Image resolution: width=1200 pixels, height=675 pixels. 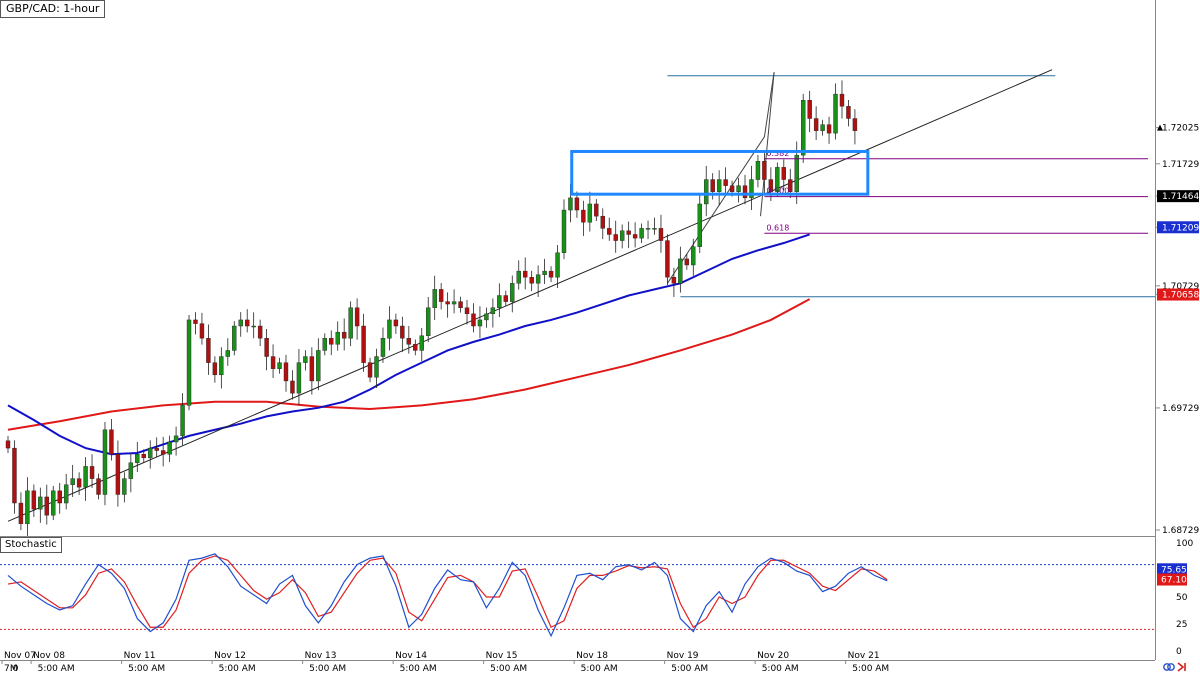 I want to click on date-tick-label: Nov 21, so click(x=864, y=656).